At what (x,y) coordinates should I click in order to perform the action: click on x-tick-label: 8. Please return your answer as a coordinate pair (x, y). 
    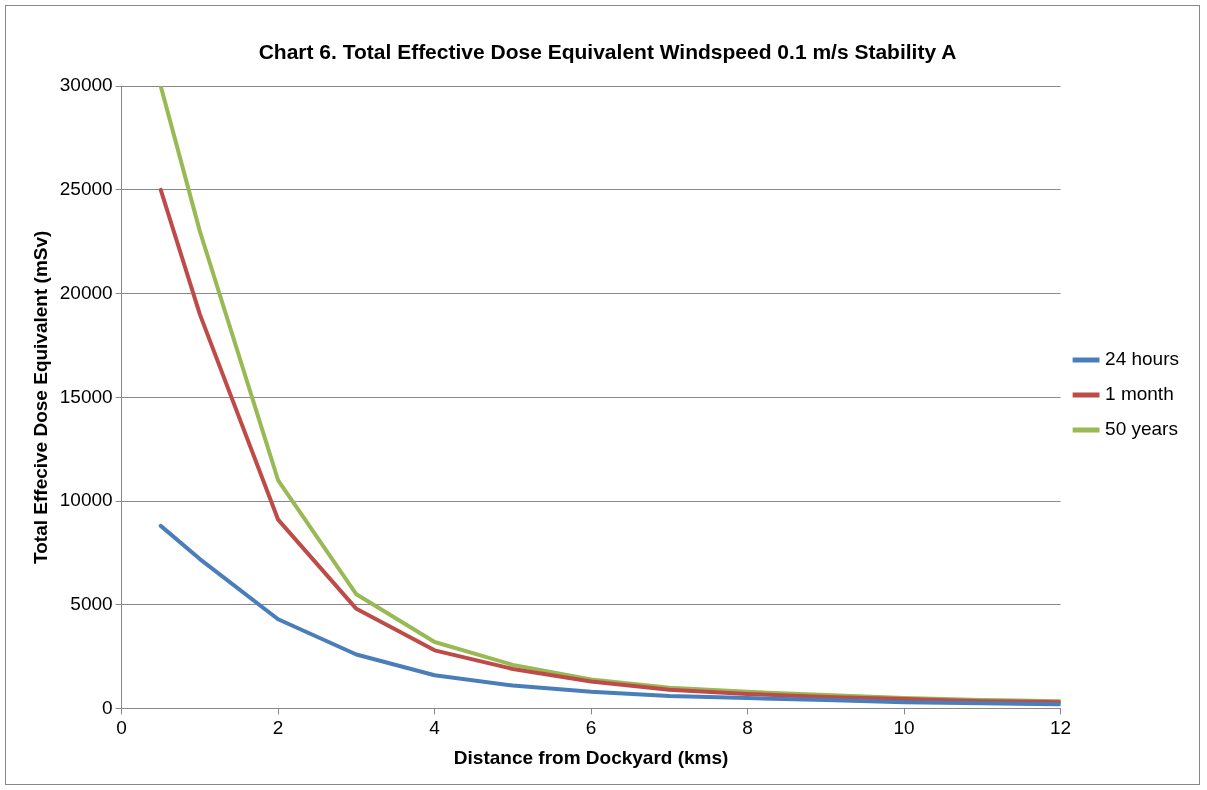
    Looking at the image, I should click on (747, 728).